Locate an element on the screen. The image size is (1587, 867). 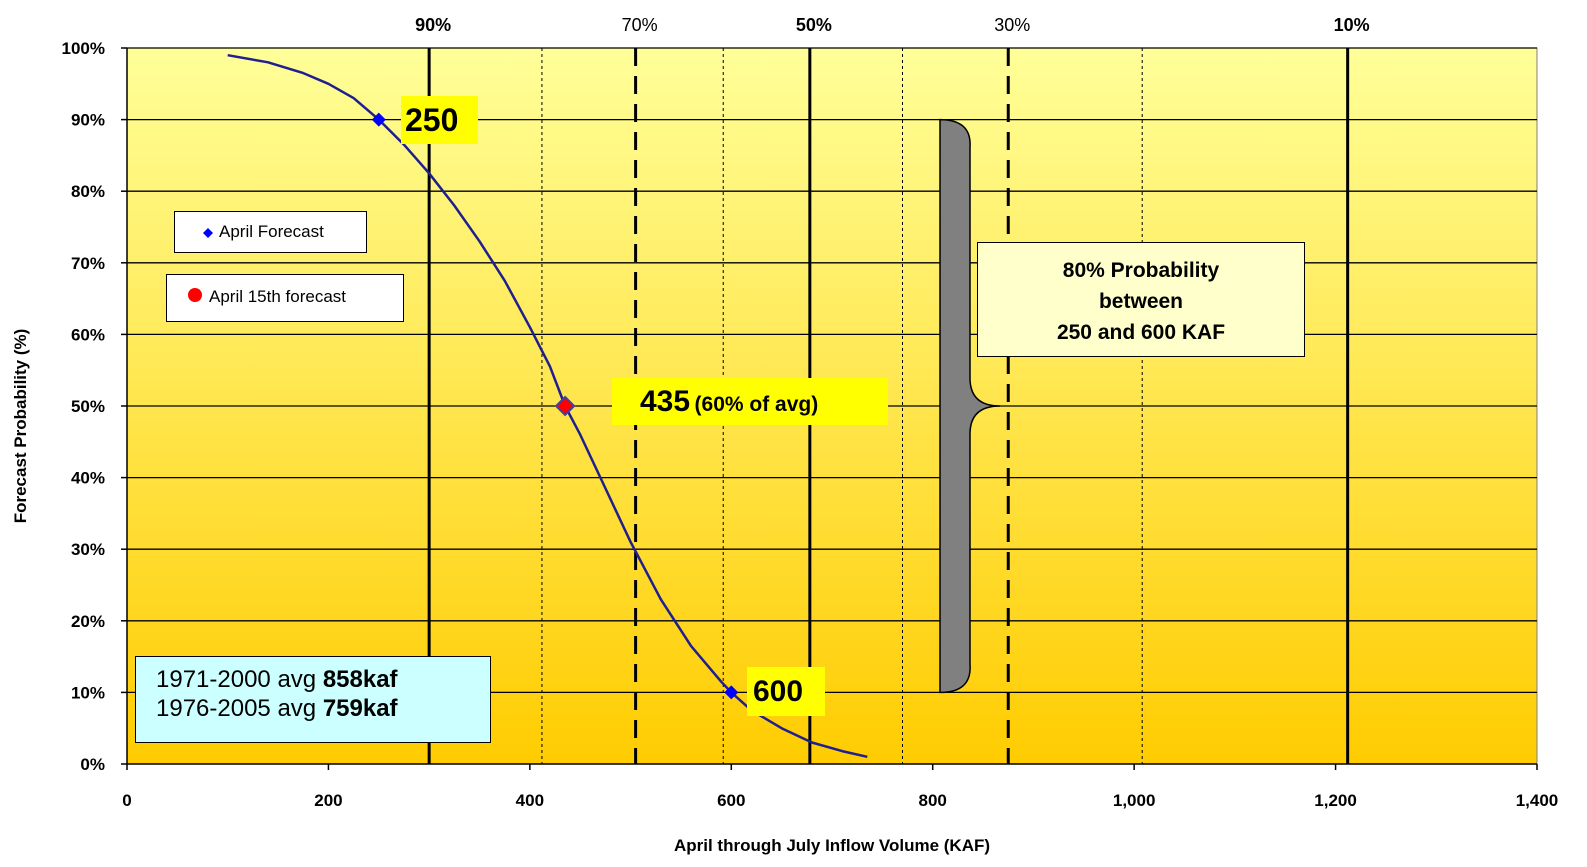
diamond-marker-icon is located at coordinates (208, 233).